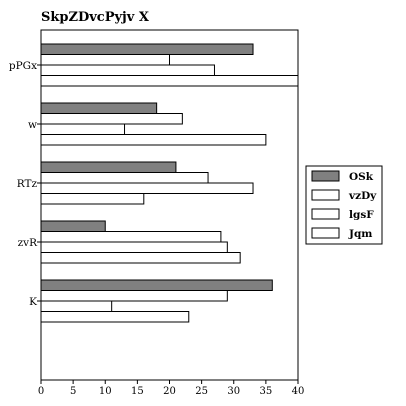 The image size is (406, 406). What do you see at coordinates (362, 196) in the screenshot?
I see `legend-label-vzDy: vzDy` at bounding box center [362, 196].